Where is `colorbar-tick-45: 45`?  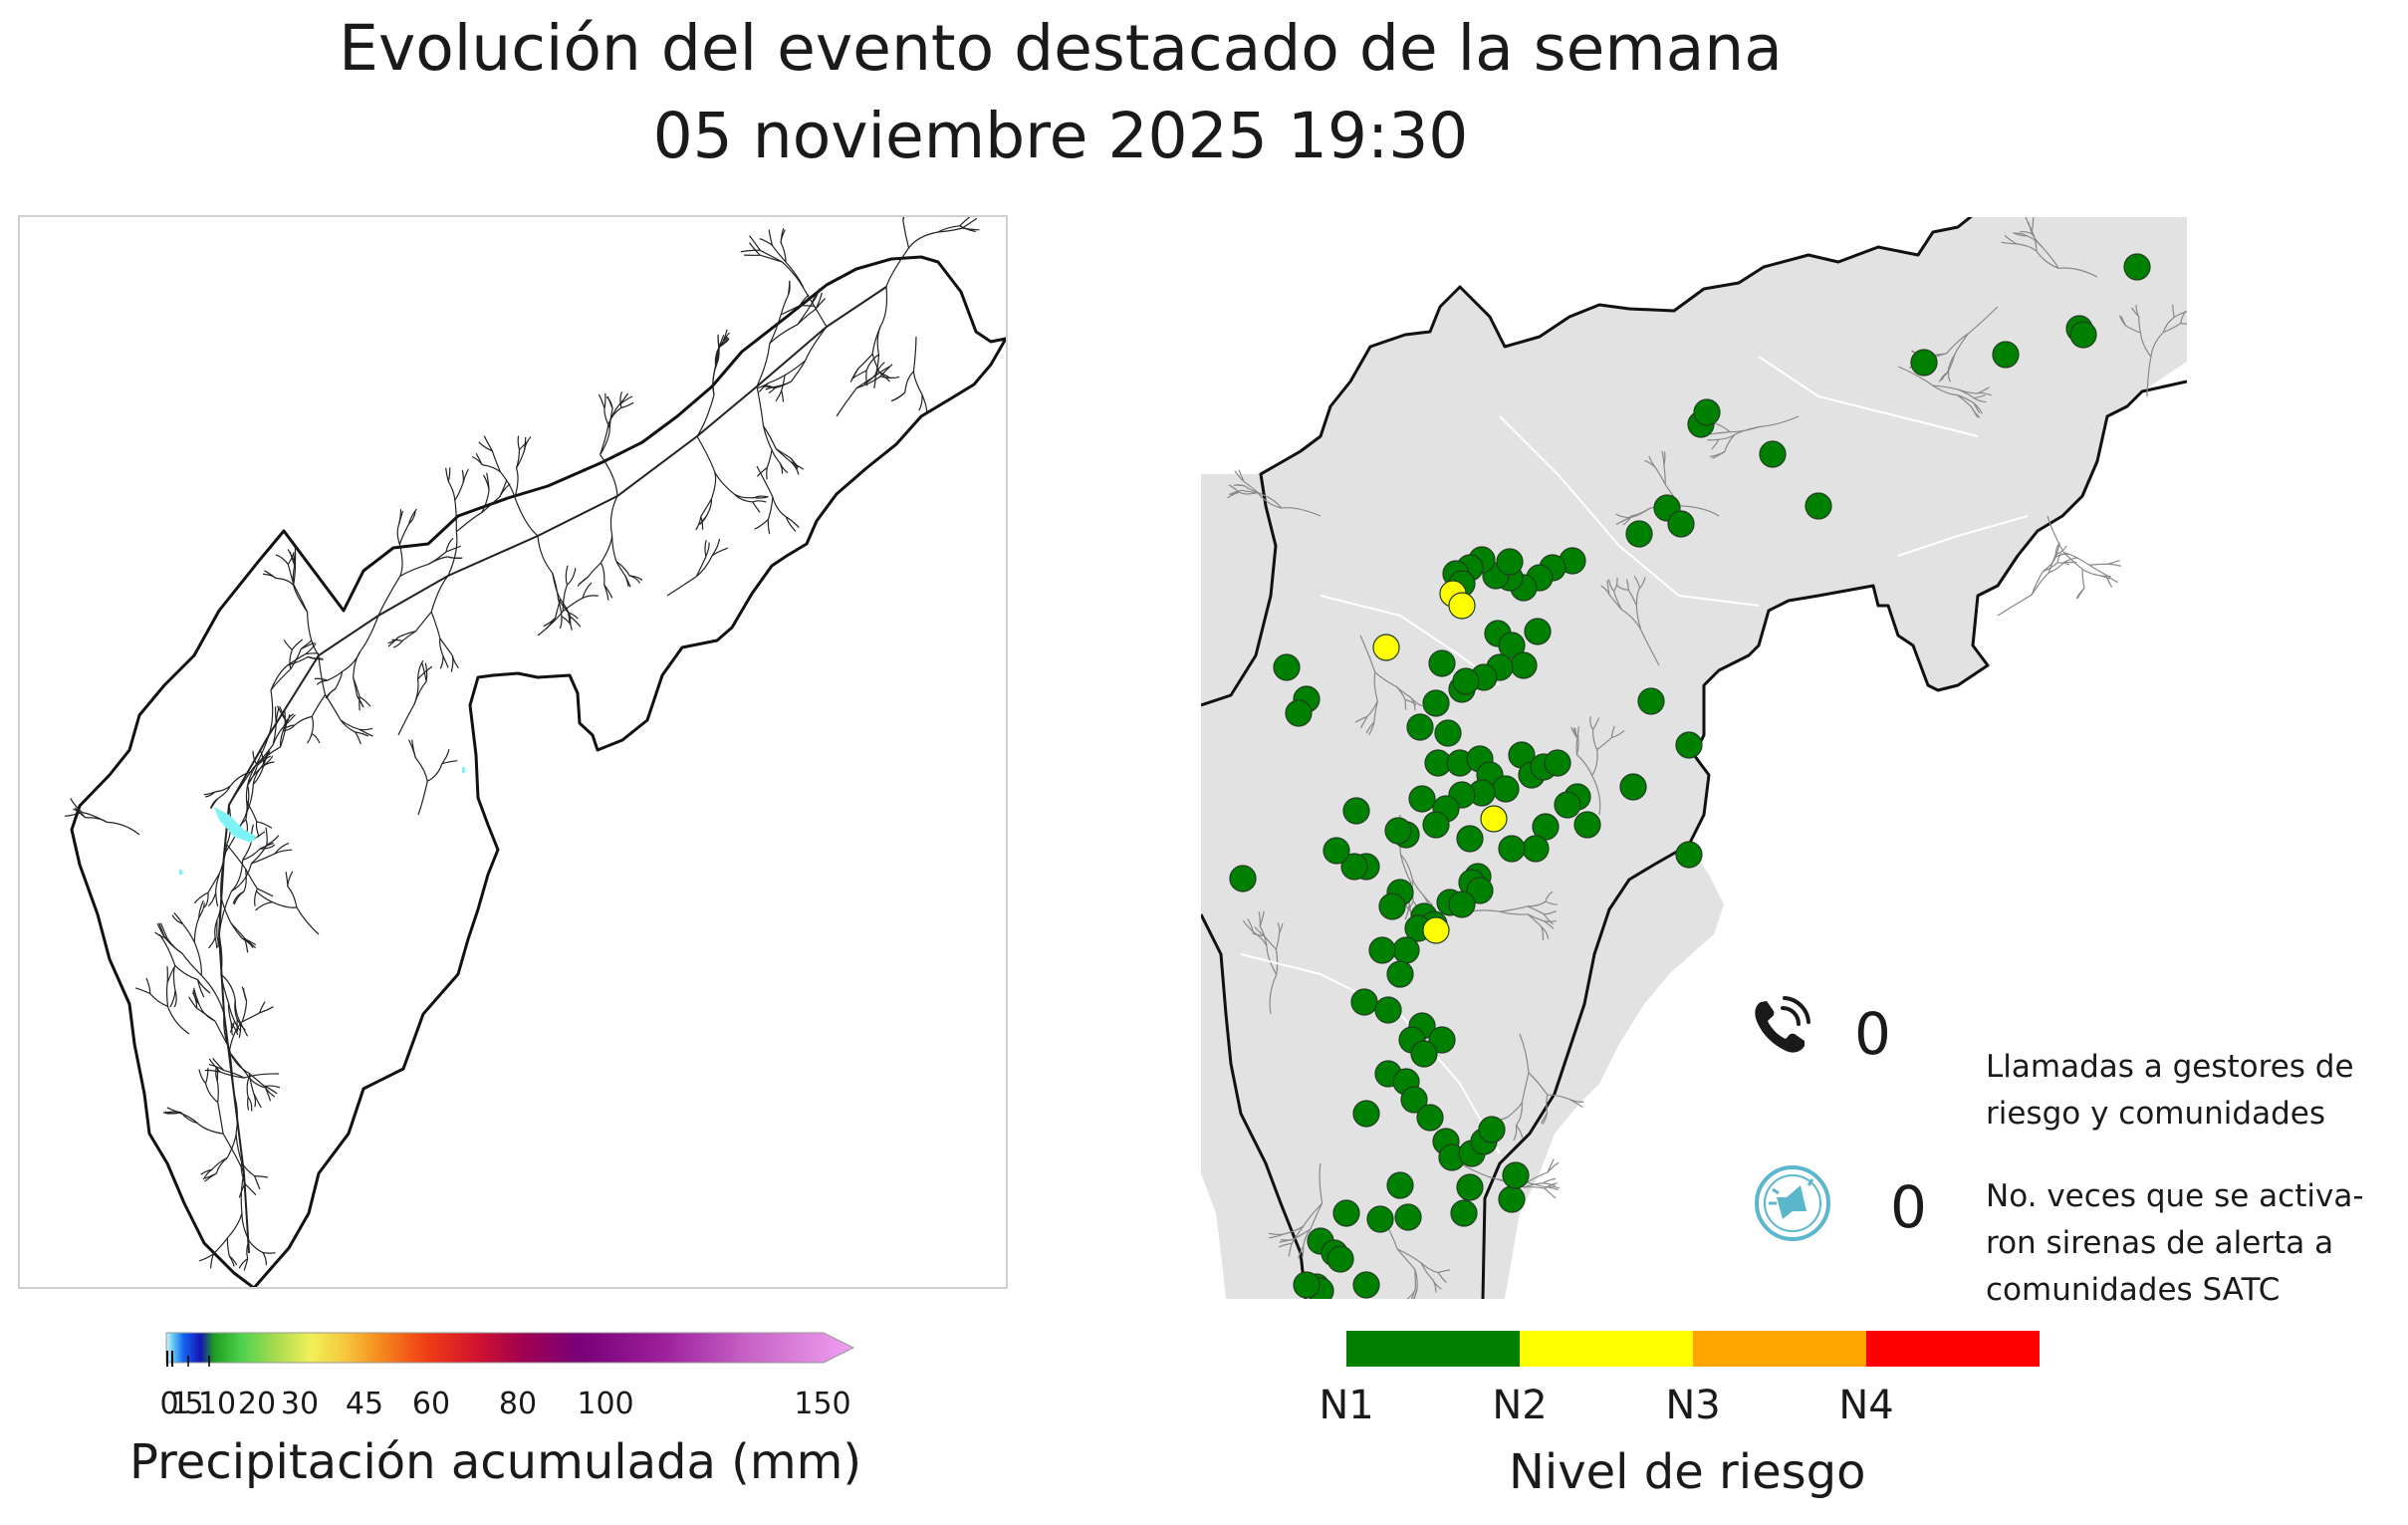 colorbar-tick-45: 45 is located at coordinates (364, 1404).